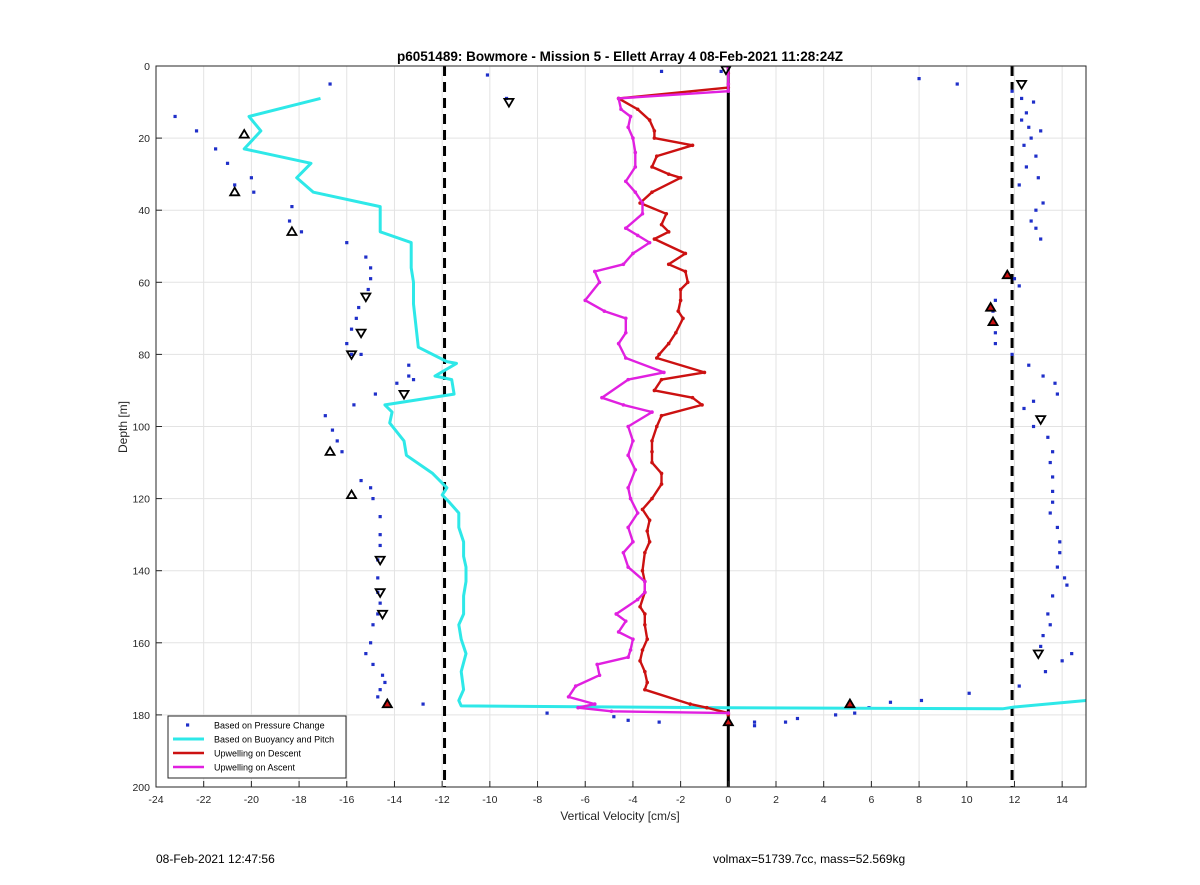 The height and width of the screenshot is (885, 1200). What do you see at coordinates (141, 644) in the screenshot?
I see `y-tick-label: 160` at bounding box center [141, 644].